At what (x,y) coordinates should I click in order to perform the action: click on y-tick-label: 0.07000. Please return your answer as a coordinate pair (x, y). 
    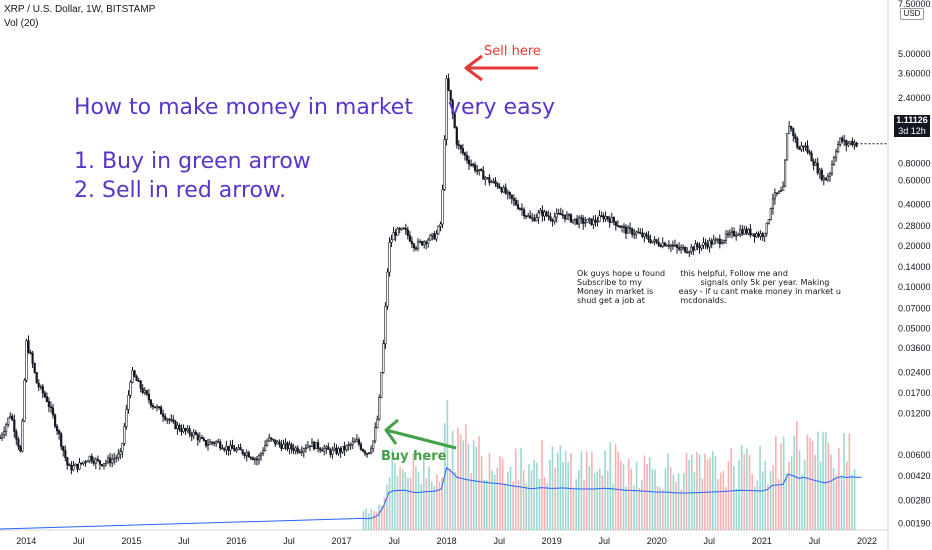
    Looking at the image, I should click on (914, 309).